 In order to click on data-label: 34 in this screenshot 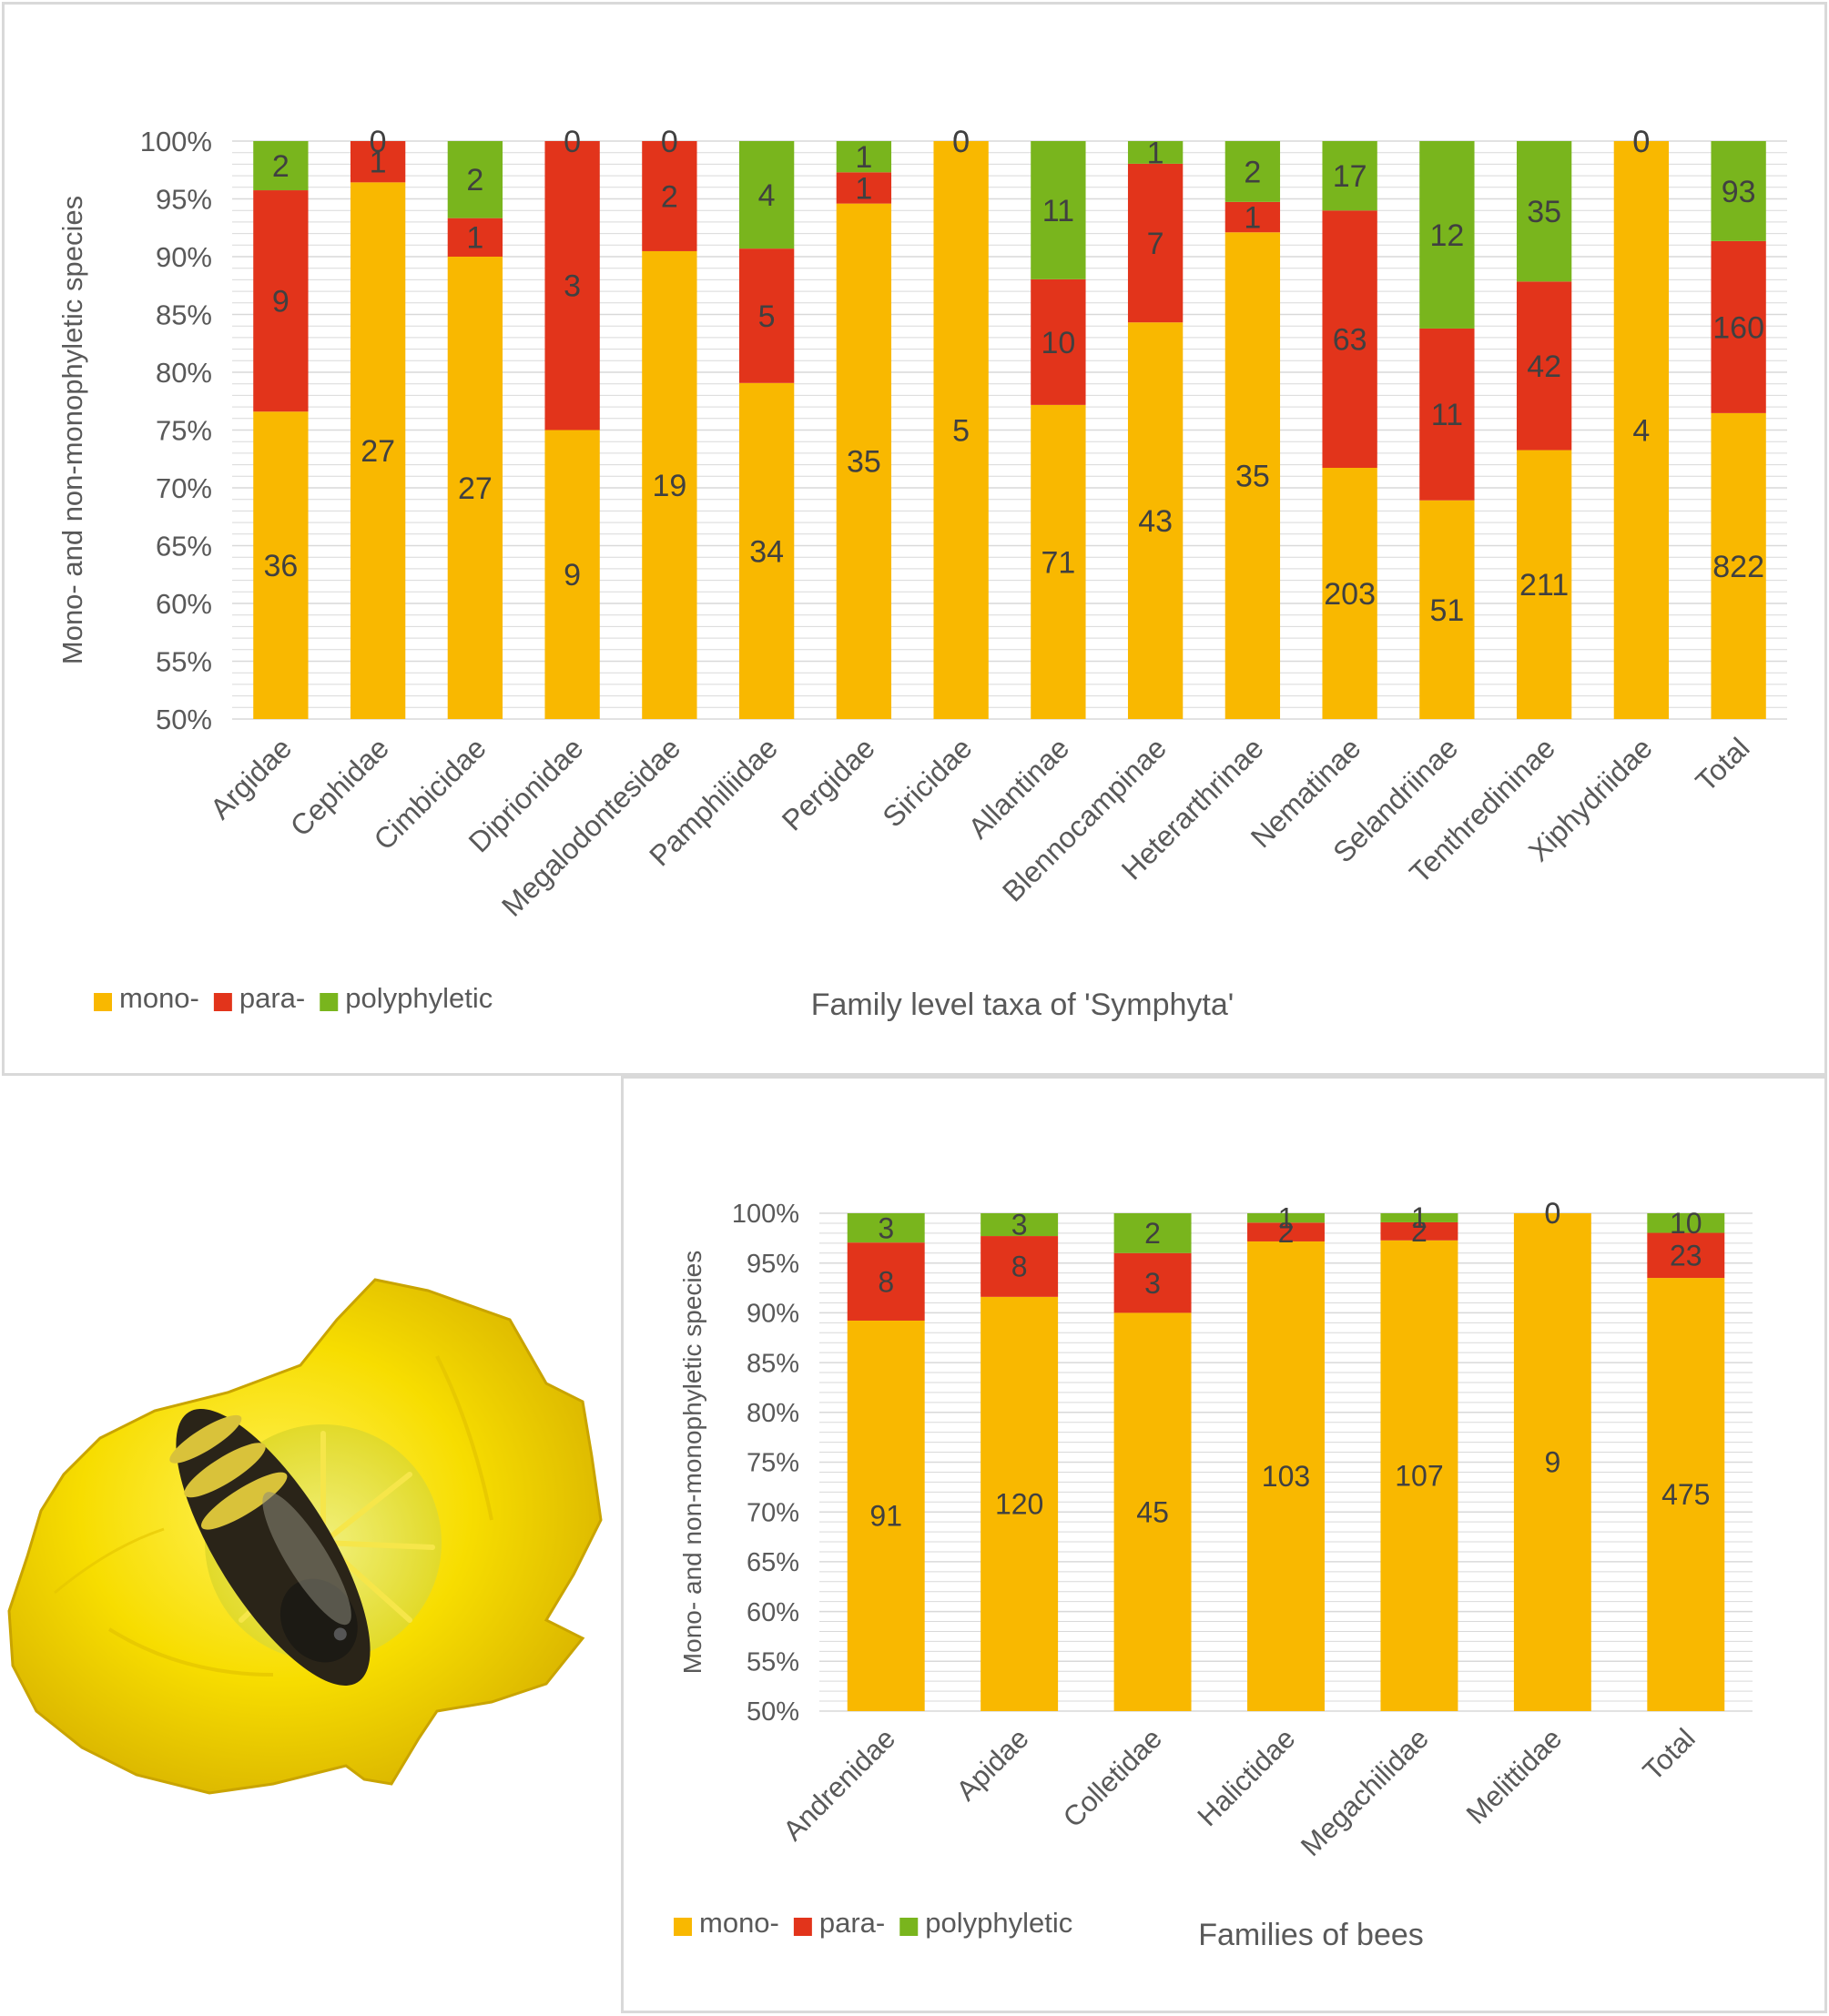, I will do `click(767, 551)`.